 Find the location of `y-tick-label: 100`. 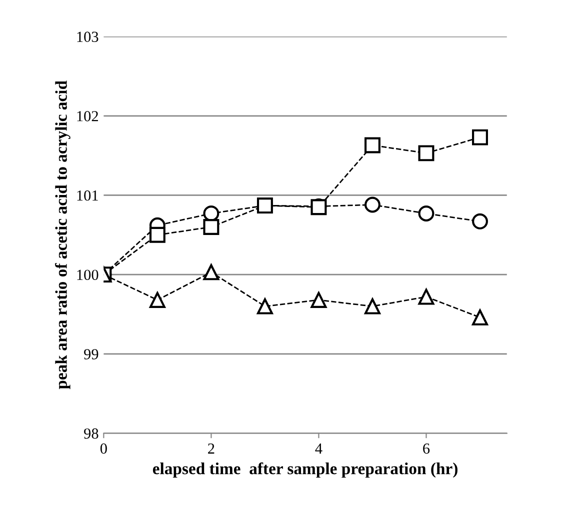

y-tick-label: 100 is located at coordinates (87, 275).